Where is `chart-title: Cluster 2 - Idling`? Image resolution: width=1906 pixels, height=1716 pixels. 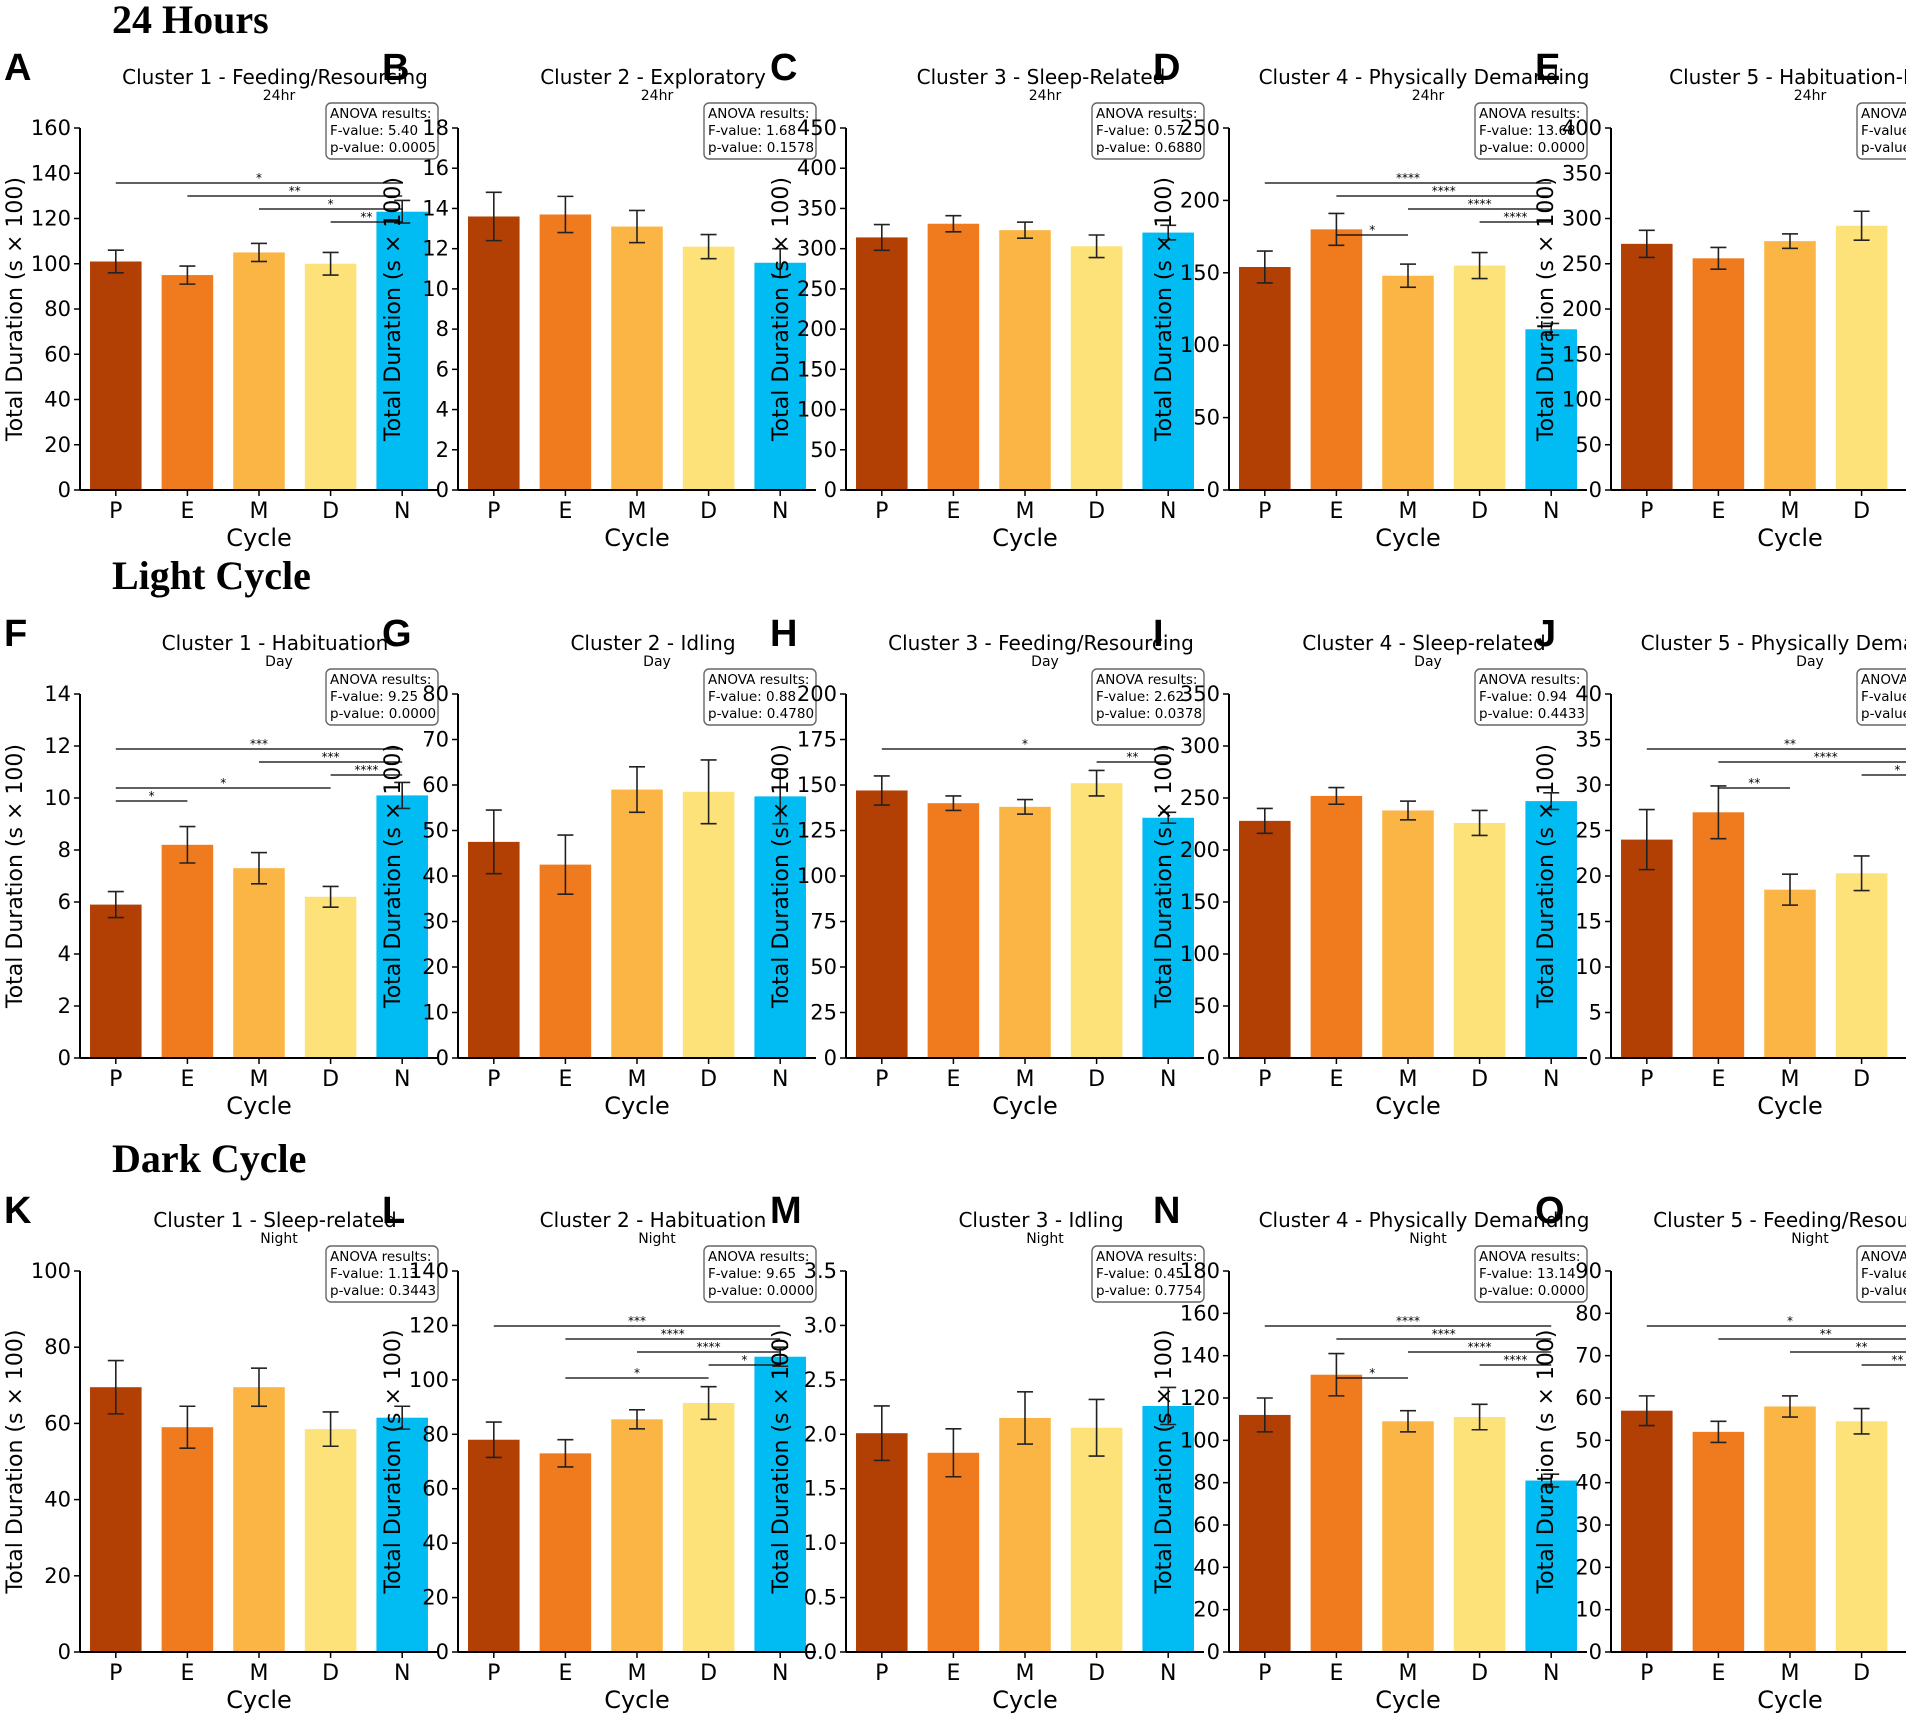
chart-title: Cluster 2 - Idling is located at coordinates (652, 643).